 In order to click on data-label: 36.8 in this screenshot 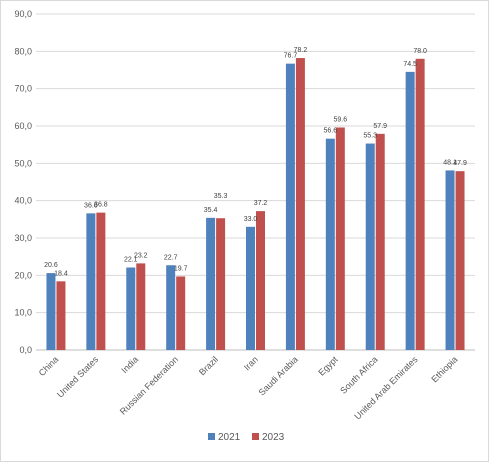, I will do `click(101, 205)`.